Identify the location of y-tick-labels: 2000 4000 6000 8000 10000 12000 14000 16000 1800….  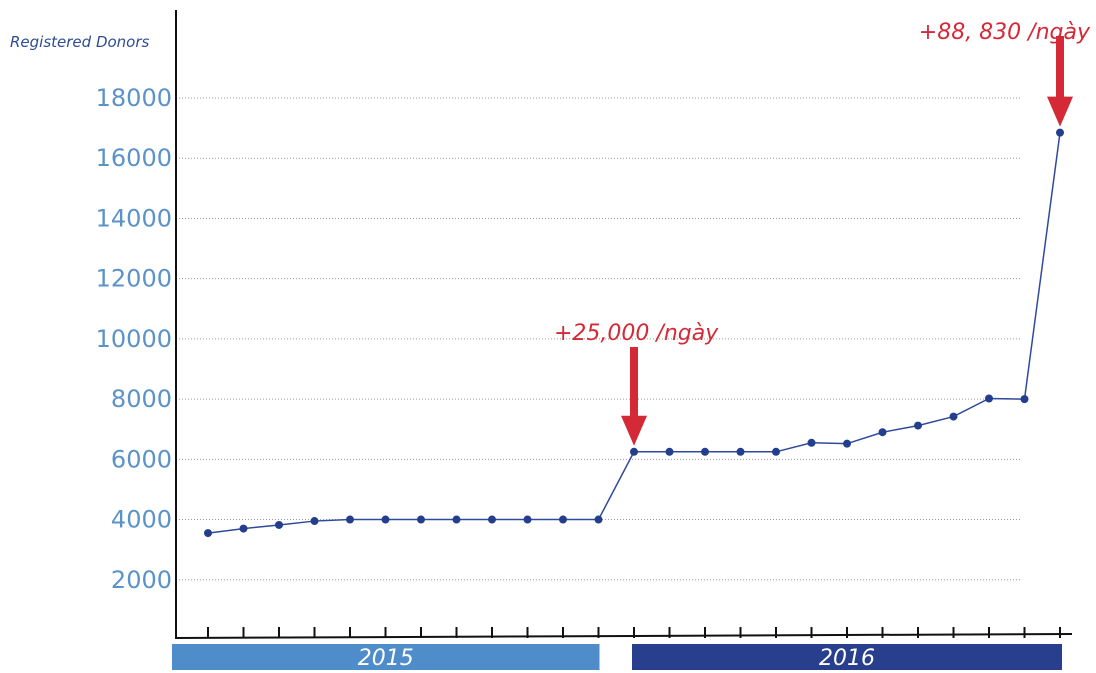
(134, 339).